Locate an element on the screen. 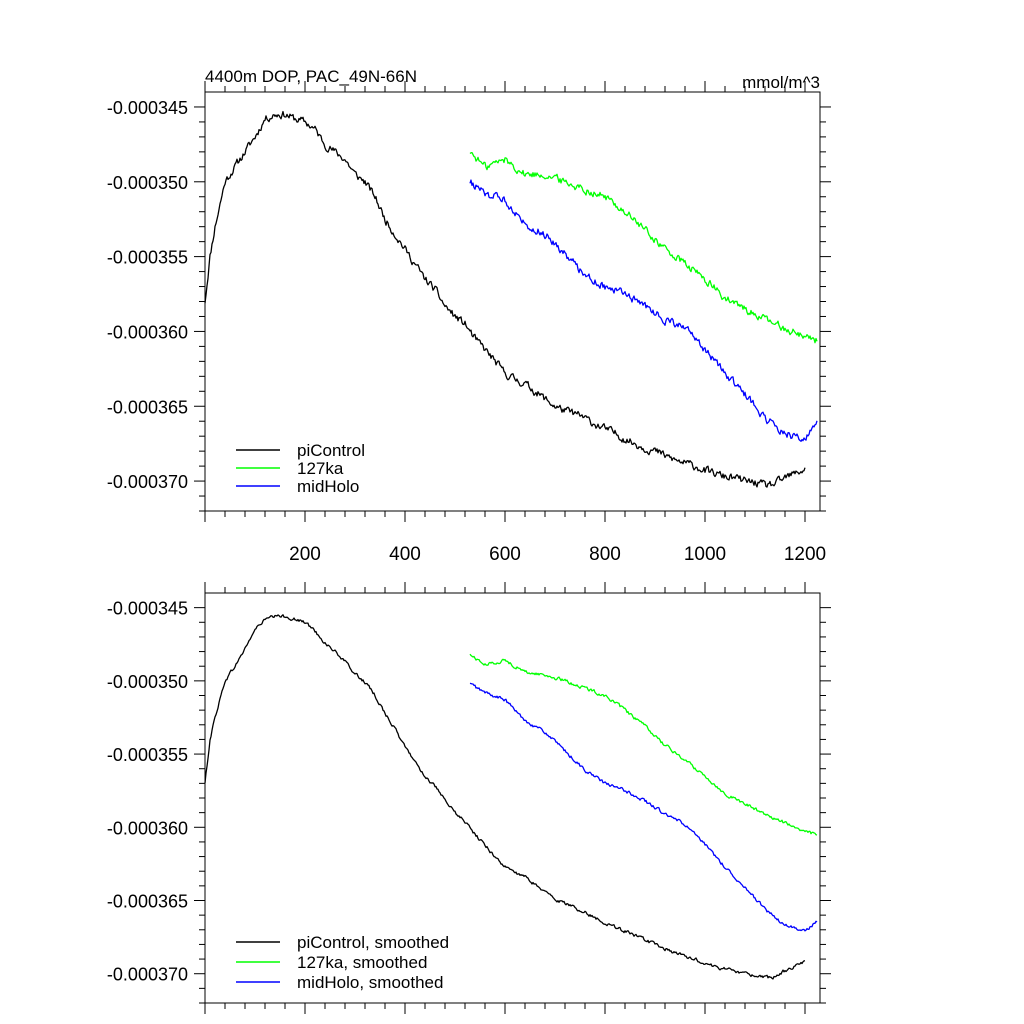 Image resolution: width=1024 pixels, height=1024 pixels. legend-label: 127ka, smoothed is located at coordinates (362, 962).